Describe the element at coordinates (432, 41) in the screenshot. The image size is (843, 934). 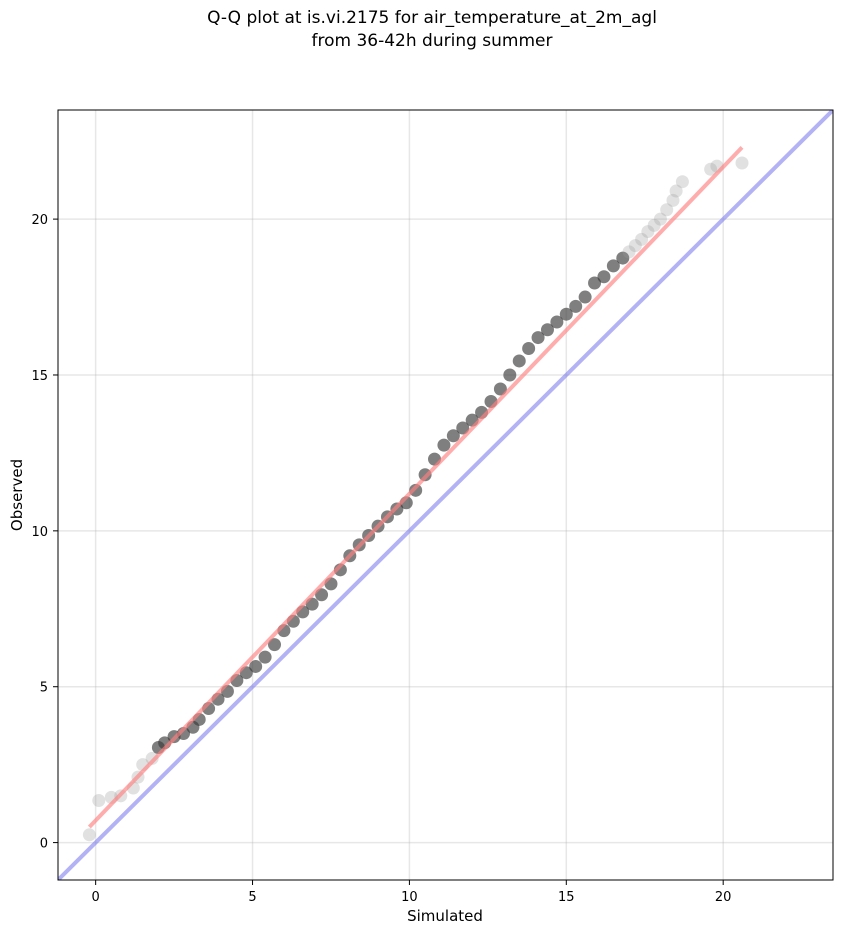
I see `chart-title-line-2: from 36-42h during summer` at that location.